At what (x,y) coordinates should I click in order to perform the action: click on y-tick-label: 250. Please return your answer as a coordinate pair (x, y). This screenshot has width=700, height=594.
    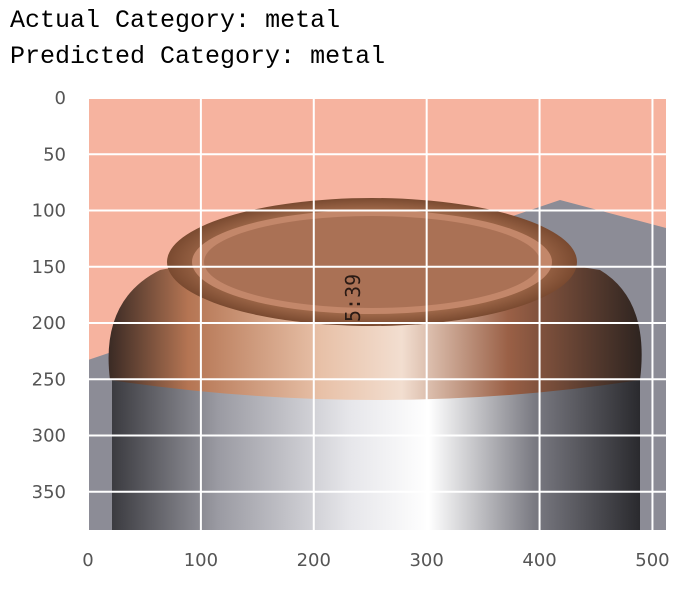
    Looking at the image, I should click on (49, 379).